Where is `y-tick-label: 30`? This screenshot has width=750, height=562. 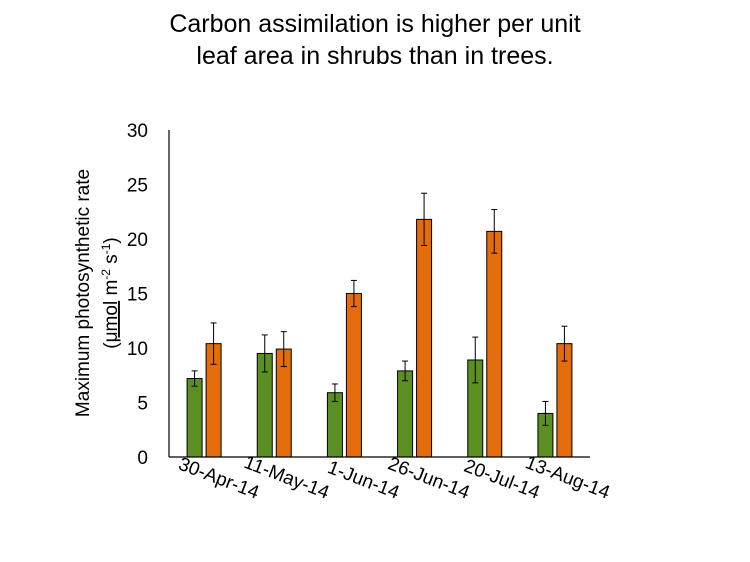 y-tick-label: 30 is located at coordinates (137, 131).